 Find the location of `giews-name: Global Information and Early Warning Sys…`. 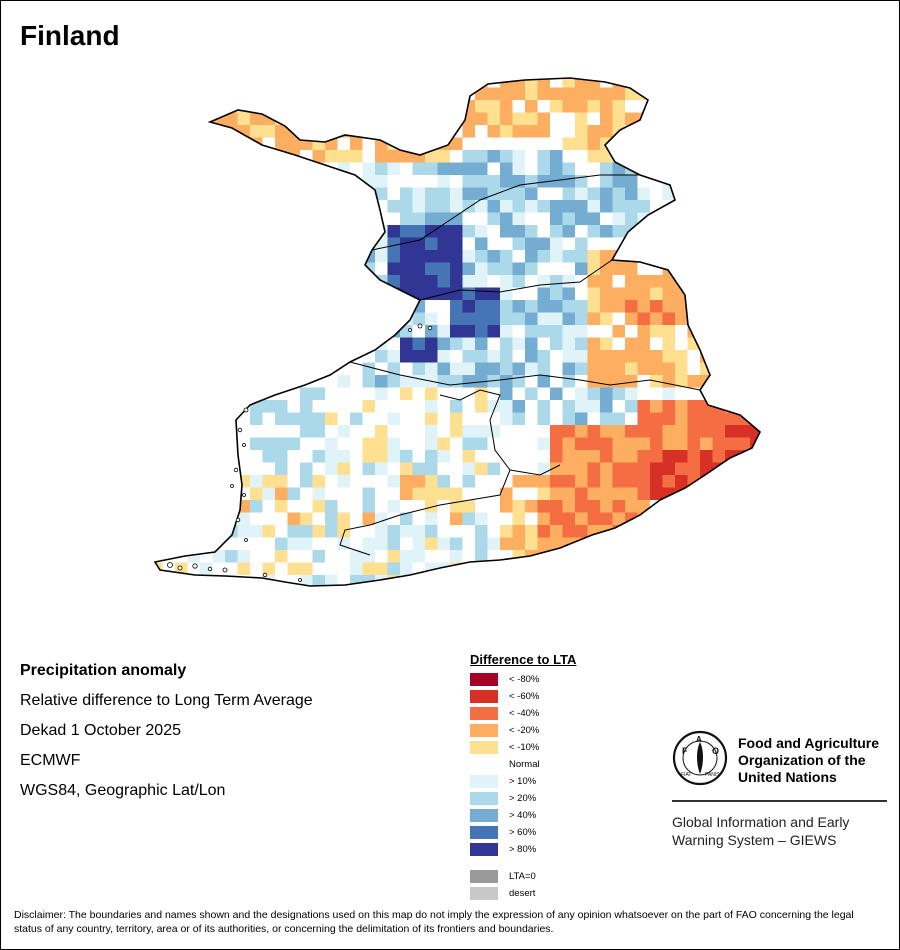

giews-name: Global Information and Early Warning Sys… is located at coordinates (761, 831).